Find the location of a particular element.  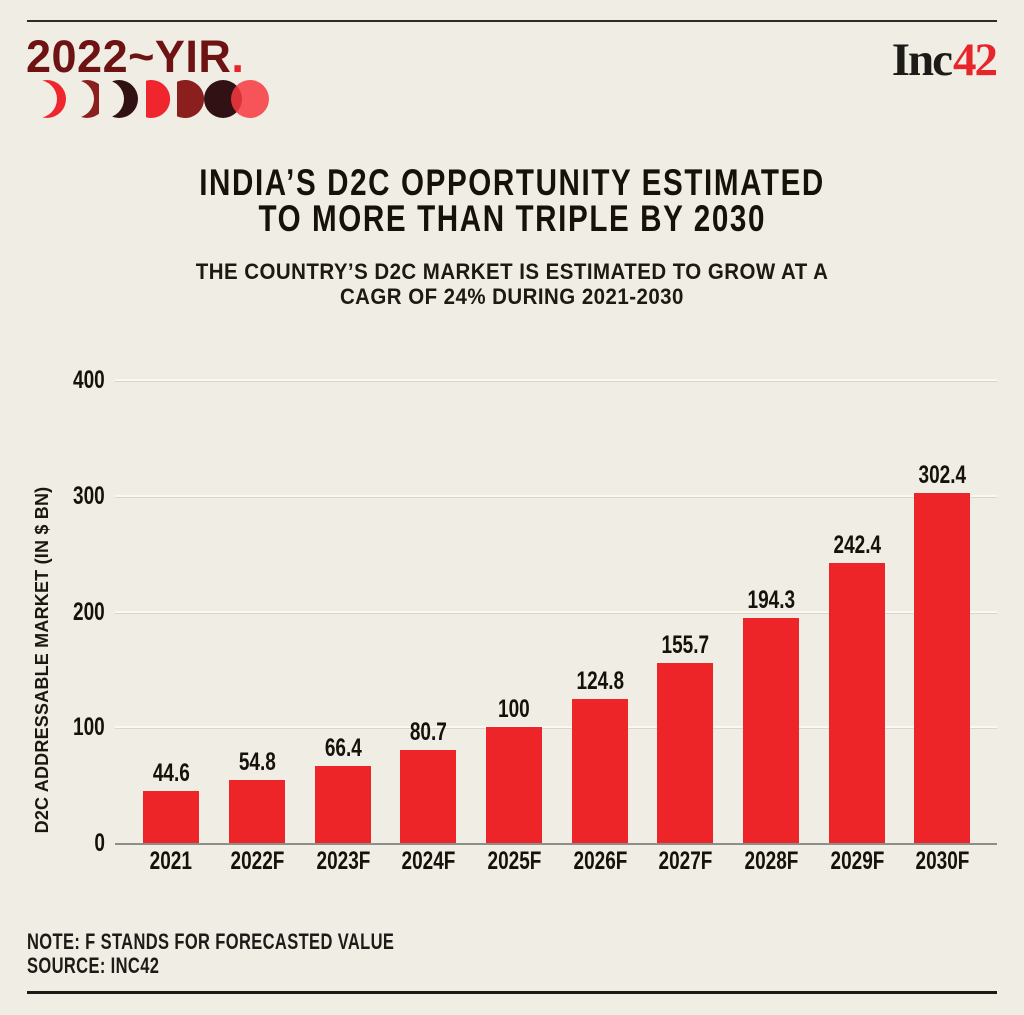

y-tick-200-text: 200 is located at coordinates (89, 611).